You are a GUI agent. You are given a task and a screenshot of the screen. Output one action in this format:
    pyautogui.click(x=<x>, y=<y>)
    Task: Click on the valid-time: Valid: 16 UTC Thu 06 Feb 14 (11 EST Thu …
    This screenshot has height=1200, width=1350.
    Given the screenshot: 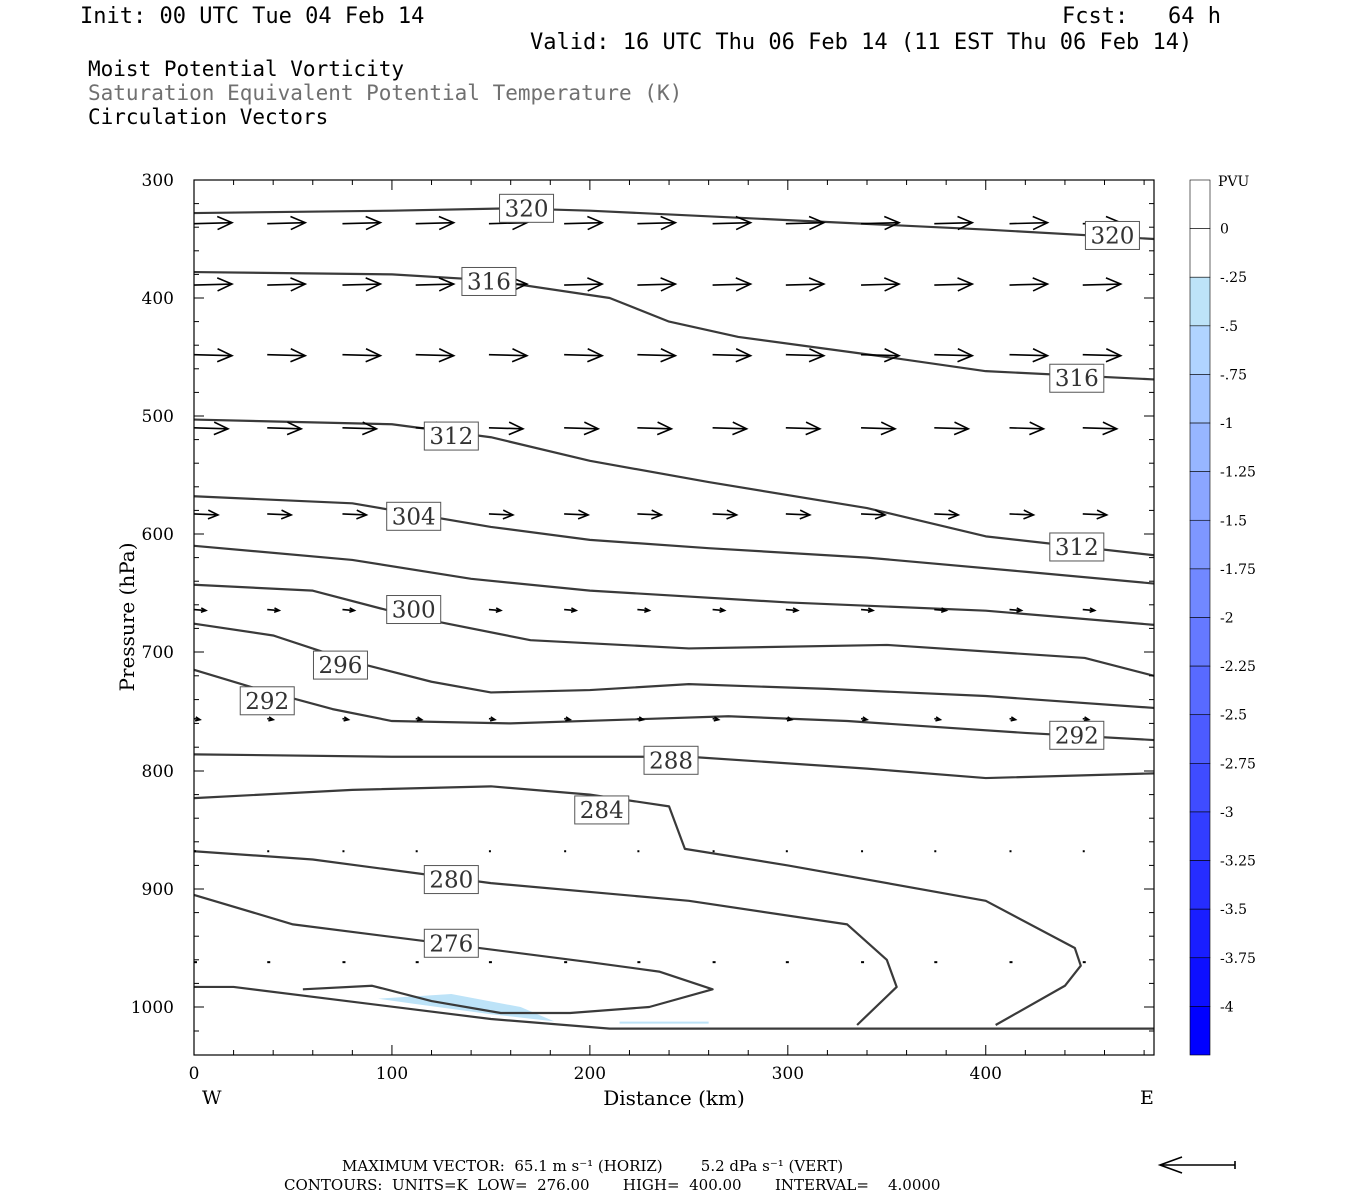 What is the action you would take?
    pyautogui.click(x=861, y=42)
    